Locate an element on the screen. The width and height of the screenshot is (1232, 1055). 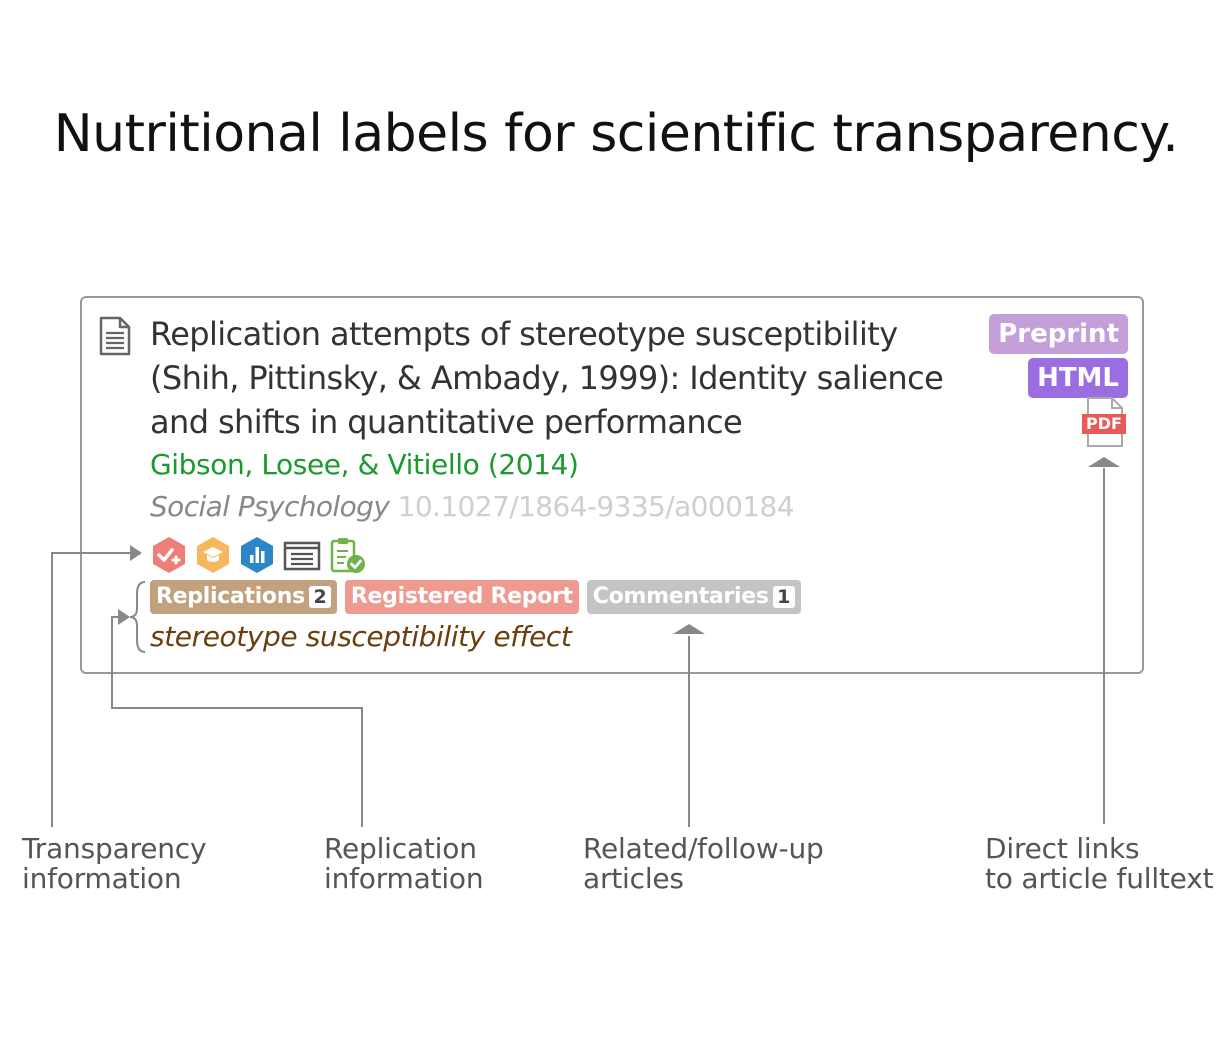
replications-count: 2 is located at coordinates (319, 597).